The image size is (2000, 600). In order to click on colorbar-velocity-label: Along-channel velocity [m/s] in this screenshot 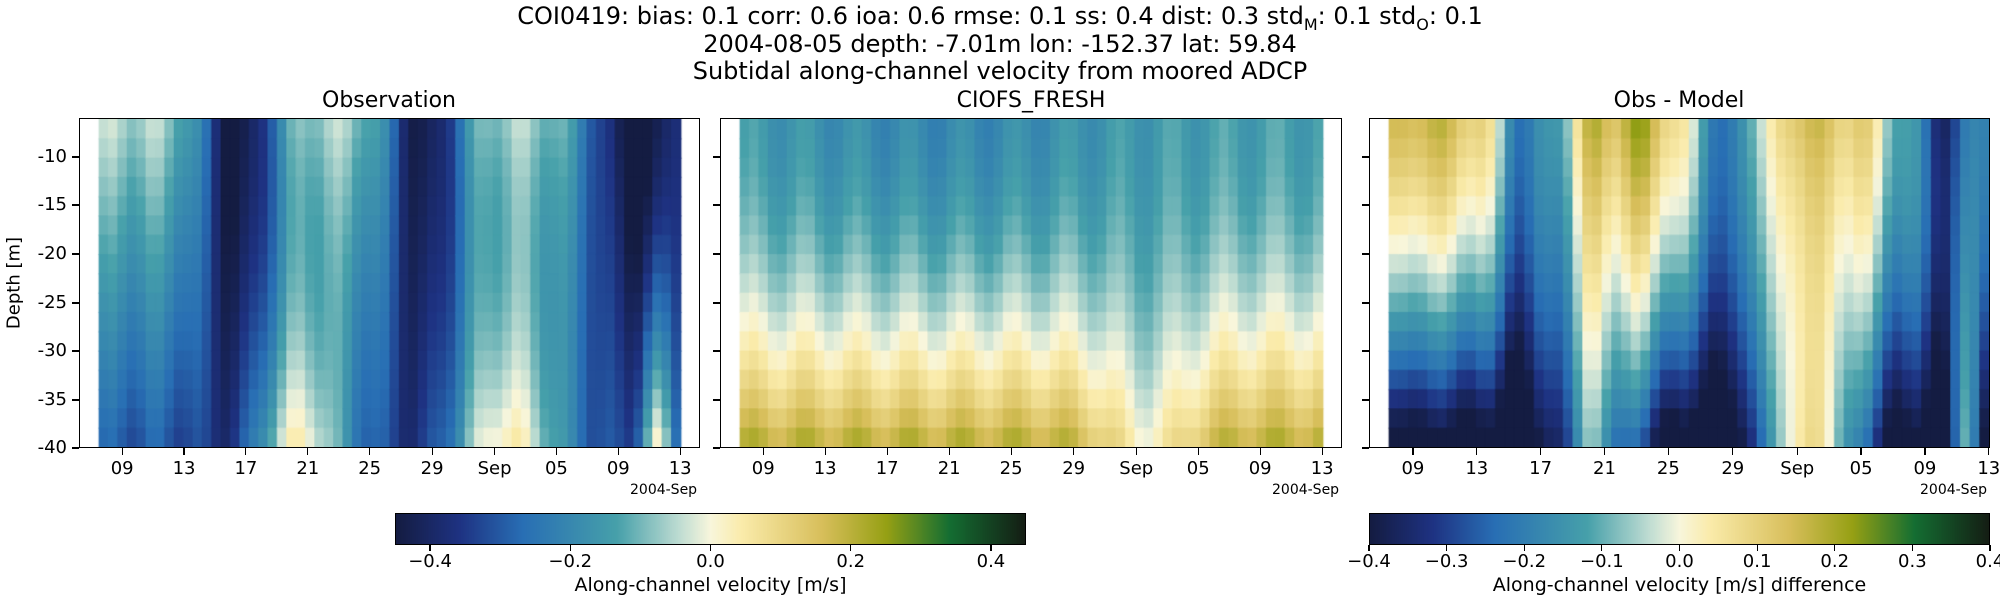, I will do `click(710, 585)`.